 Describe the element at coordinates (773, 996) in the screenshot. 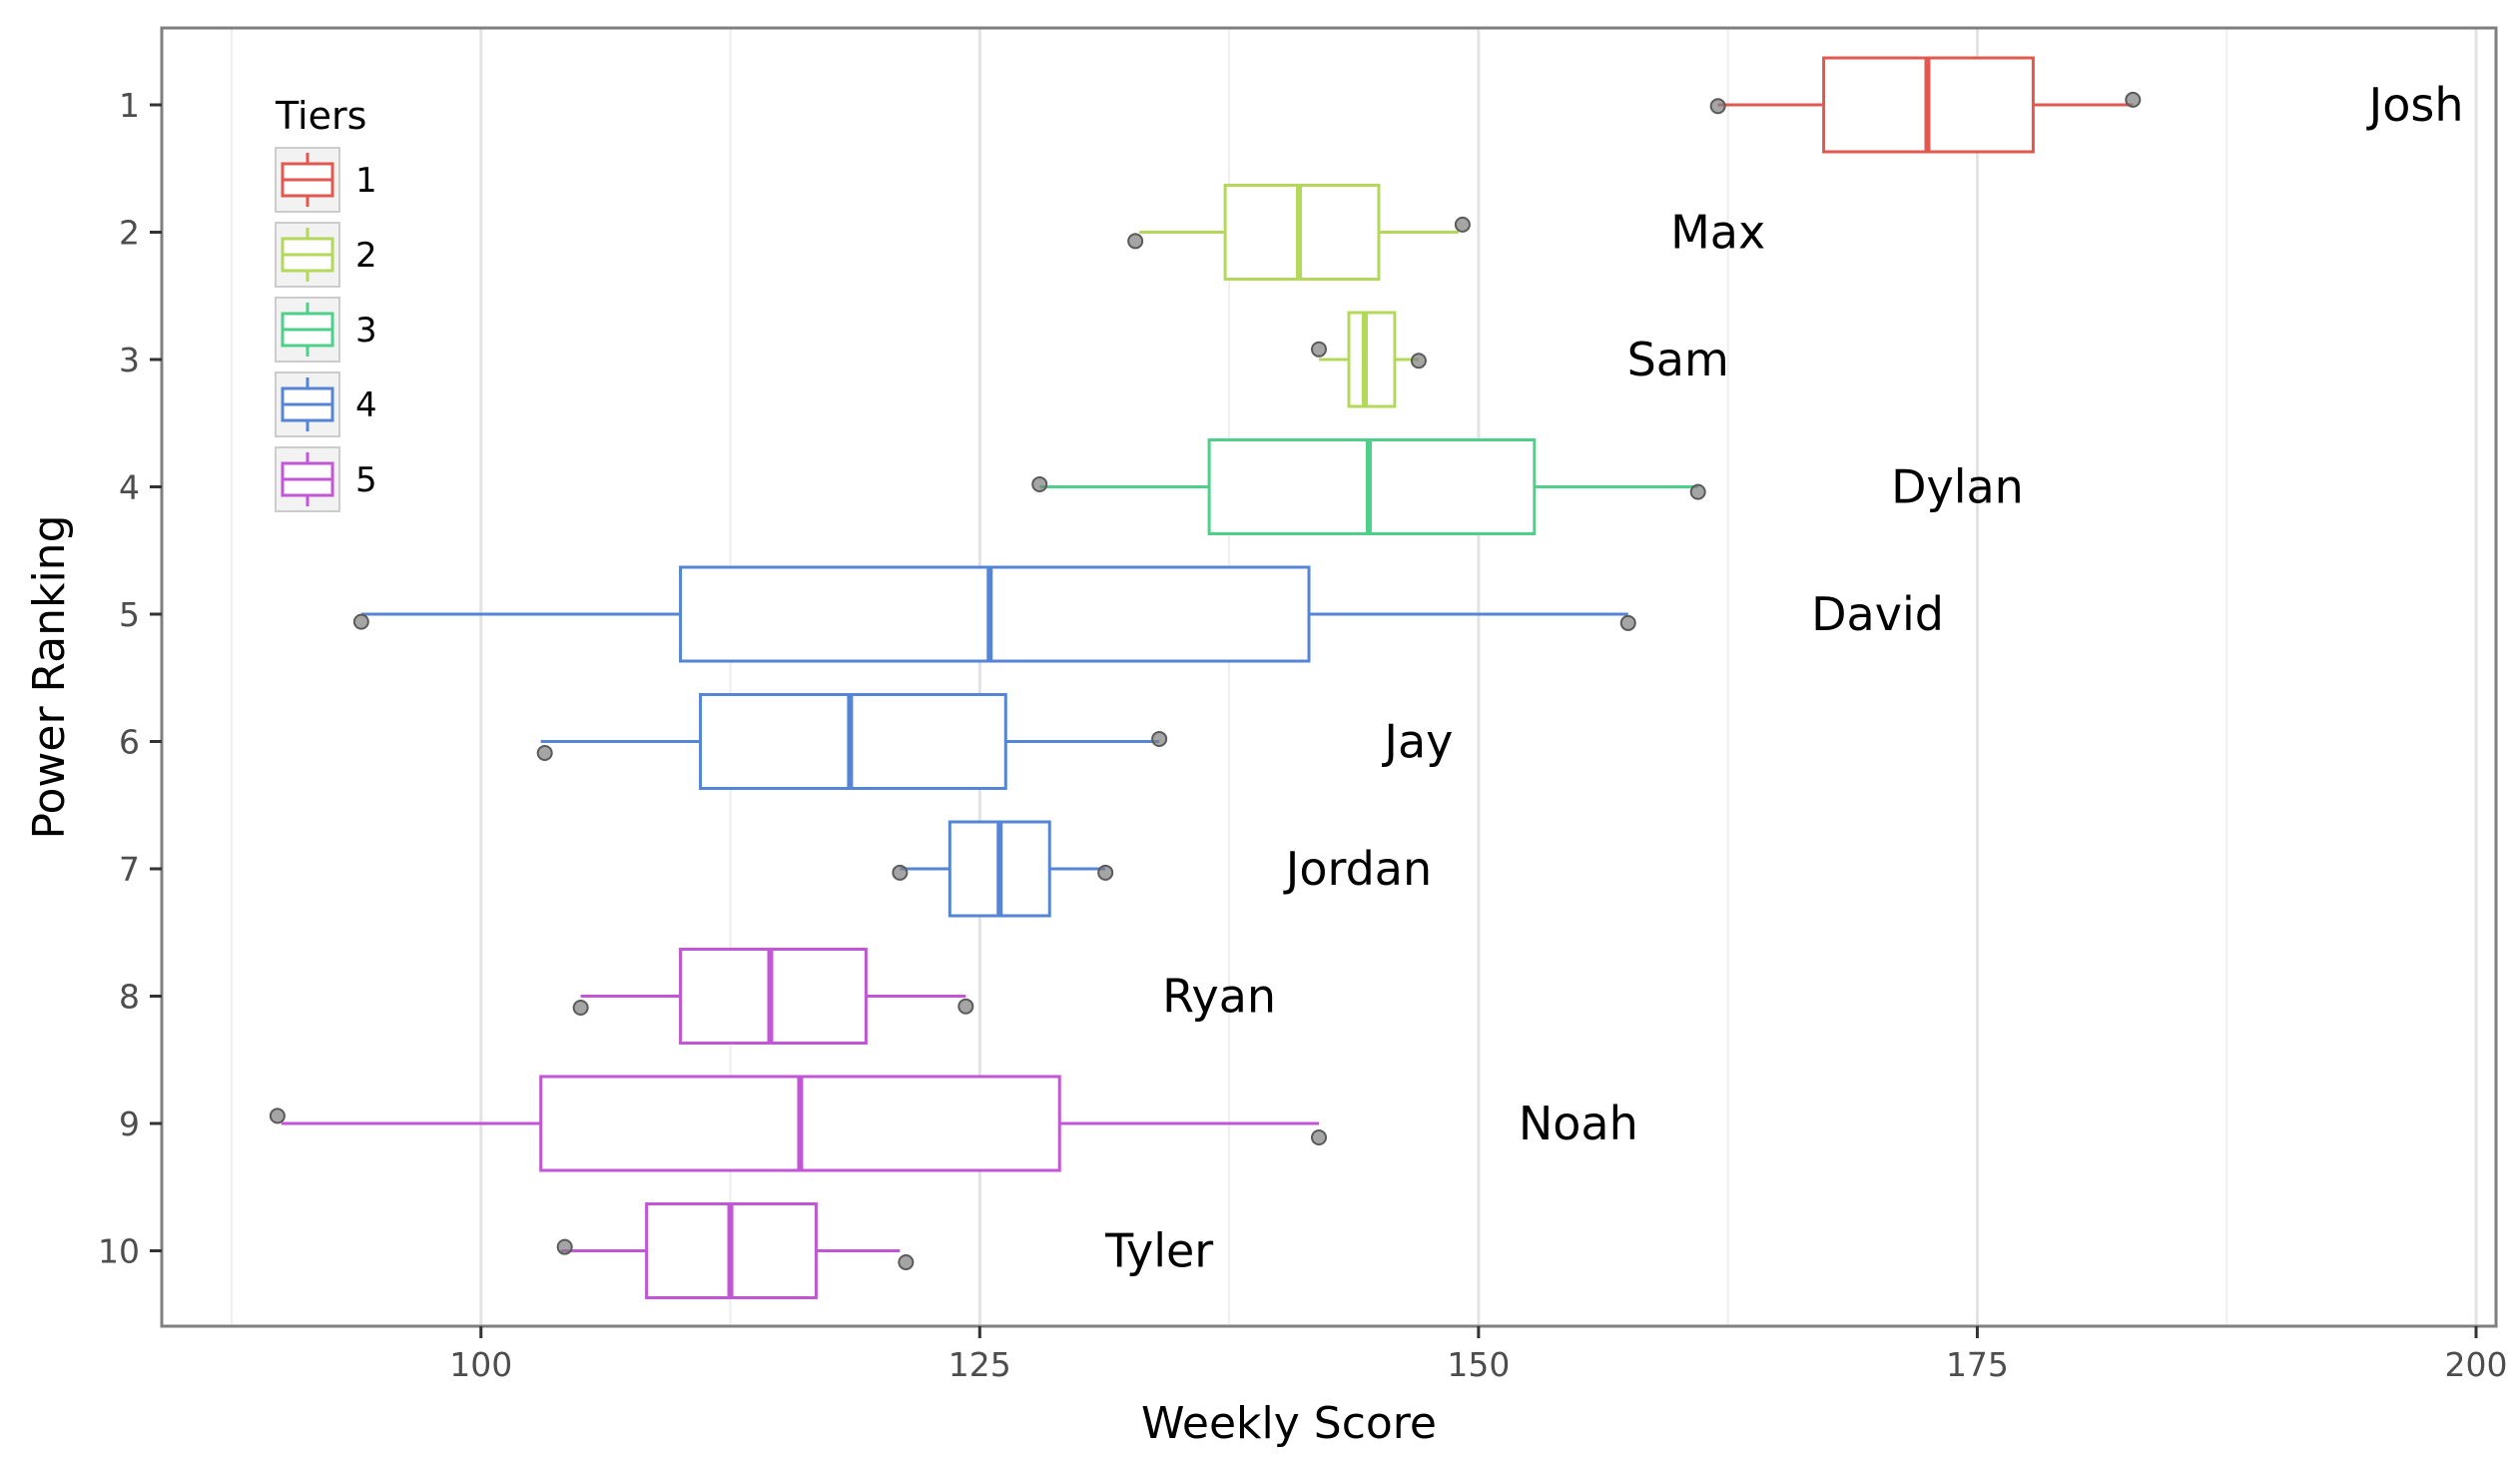

I see `box-ryan` at that location.